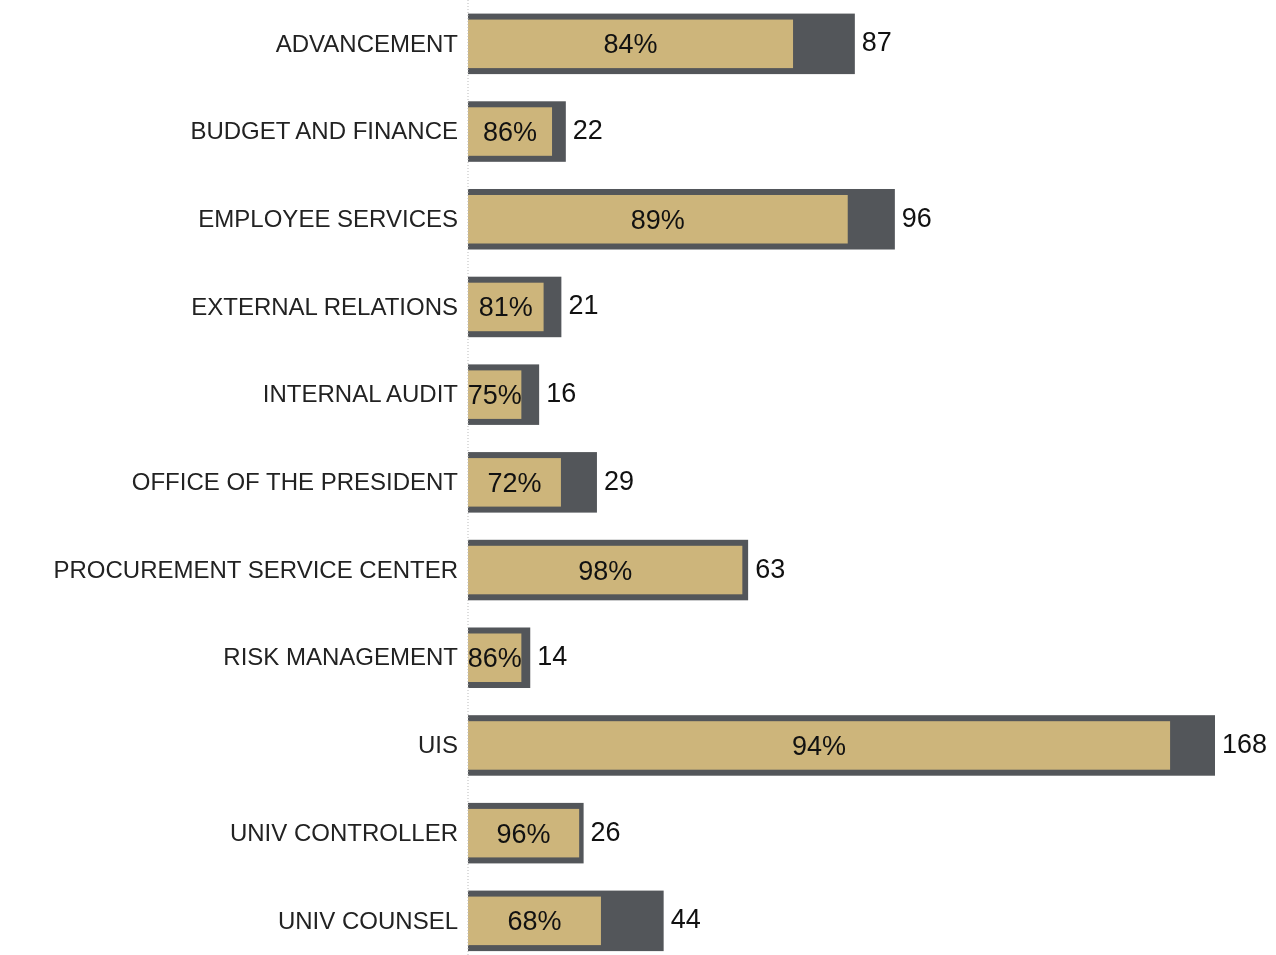  What do you see at coordinates (876, 42) in the screenshot?
I see `data-label: 87` at bounding box center [876, 42].